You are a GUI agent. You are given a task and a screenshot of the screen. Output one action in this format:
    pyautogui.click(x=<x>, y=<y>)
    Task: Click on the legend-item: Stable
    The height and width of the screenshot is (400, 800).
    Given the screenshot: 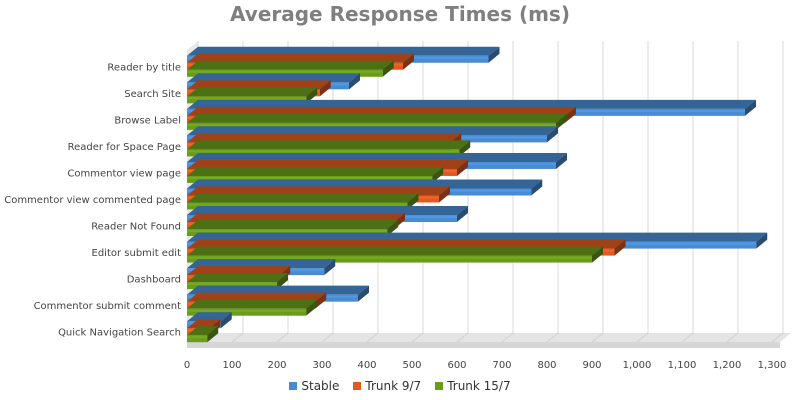 What is the action you would take?
    pyautogui.click(x=314, y=386)
    